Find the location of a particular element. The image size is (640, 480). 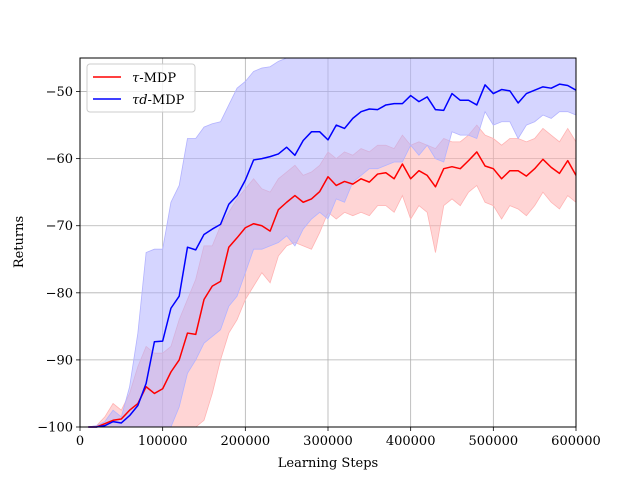

y-tick-label: −60 is located at coordinates (59, 159).